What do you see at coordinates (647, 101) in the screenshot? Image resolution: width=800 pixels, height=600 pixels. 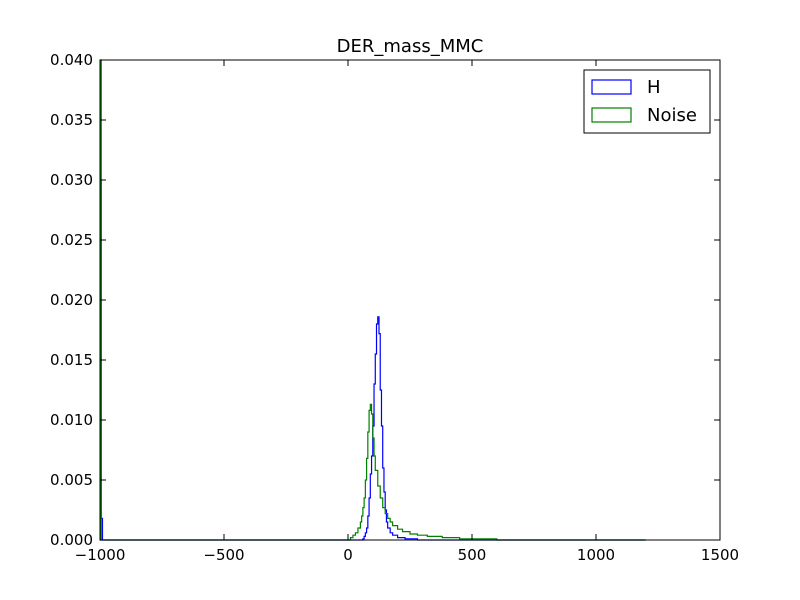 I see `legend: H Noise` at bounding box center [647, 101].